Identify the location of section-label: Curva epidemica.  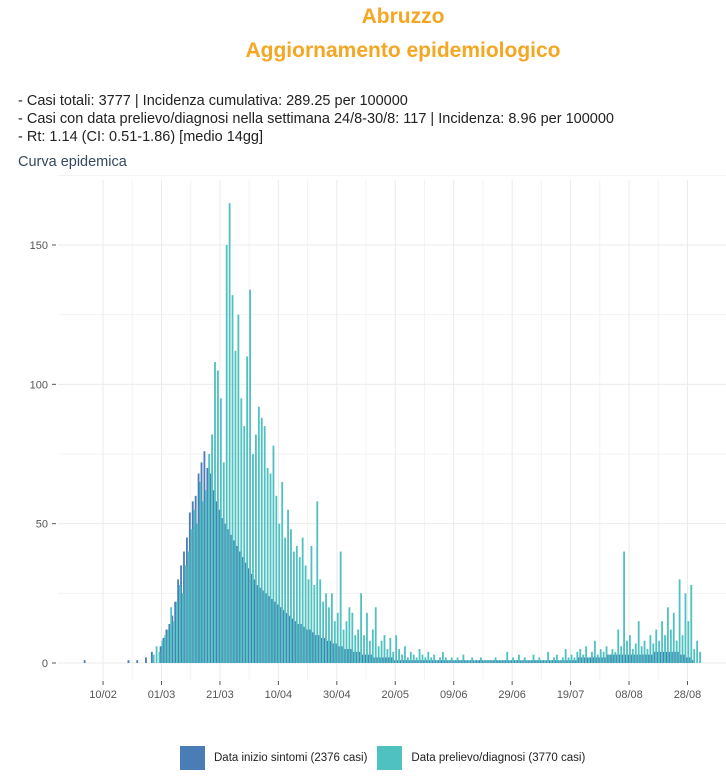
(72, 162).